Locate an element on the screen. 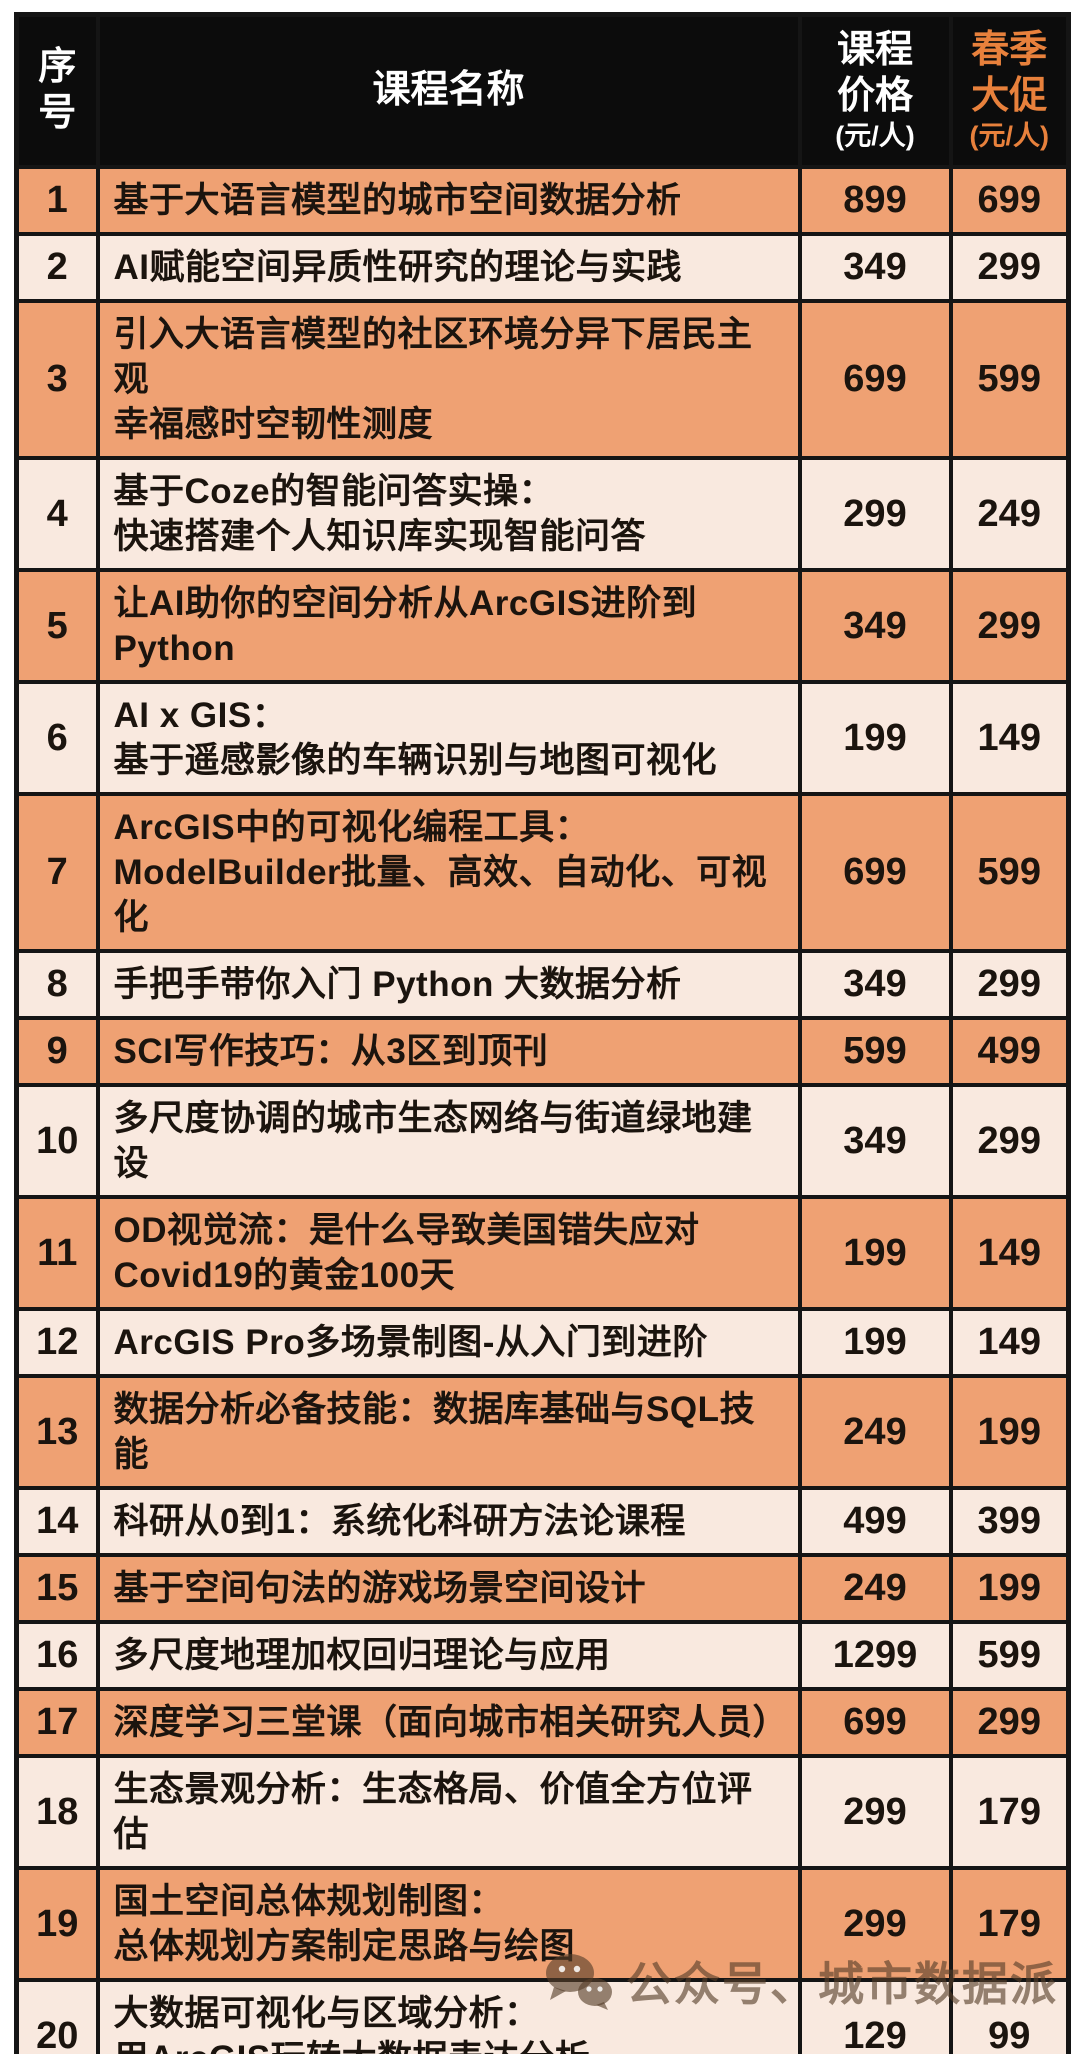 Image resolution: width=1080 pixels, height=2054 pixels. header-course-price: 课程 价格 (元/人) is located at coordinates (875, 90).